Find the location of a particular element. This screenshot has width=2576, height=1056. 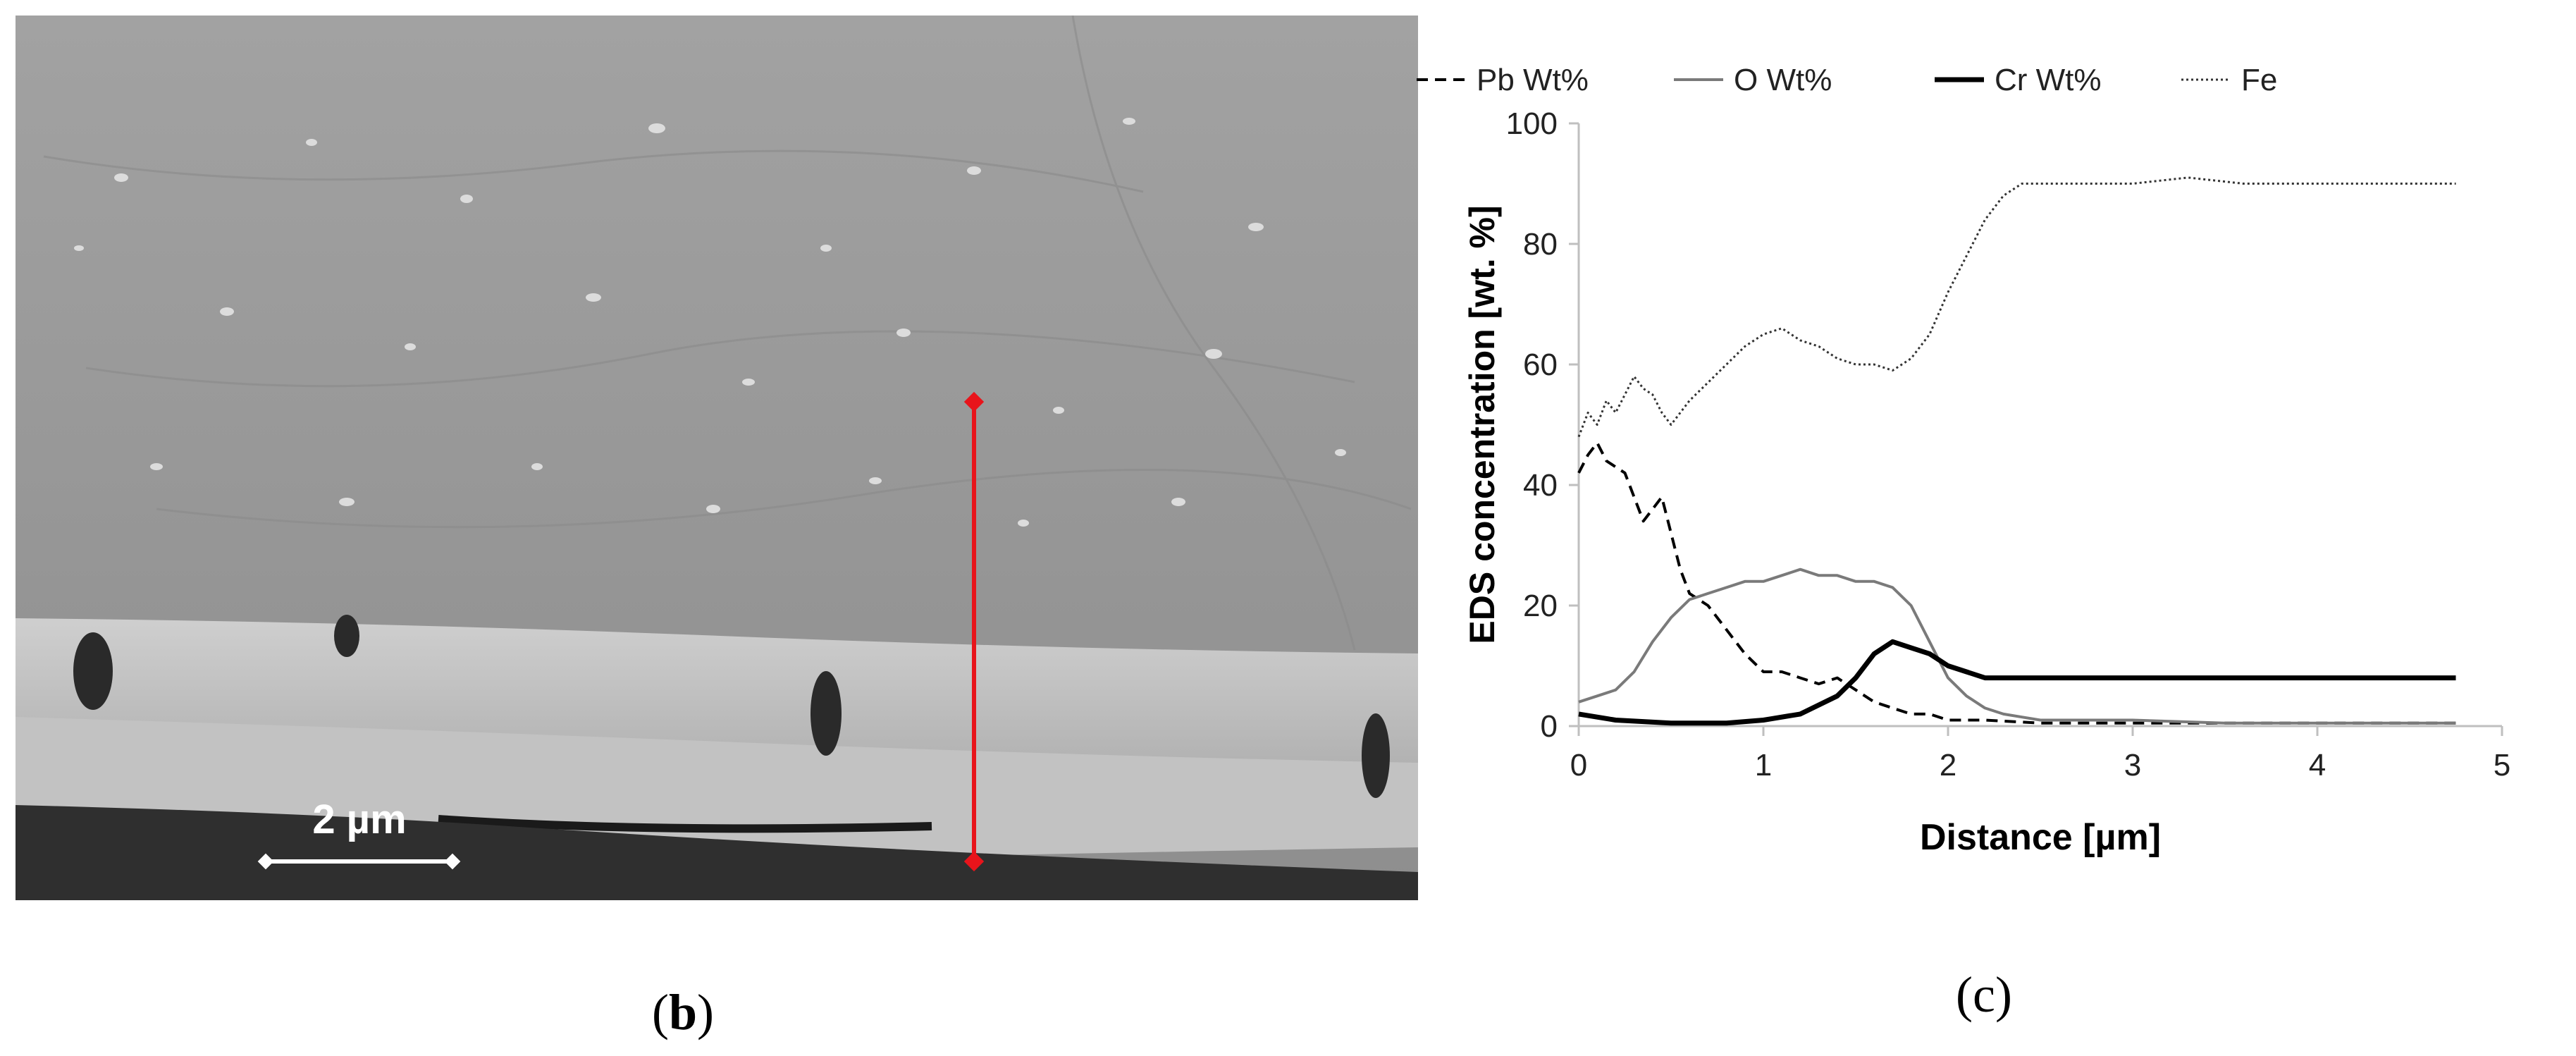

eds-scan-start-marker is located at coordinates (974, 401).